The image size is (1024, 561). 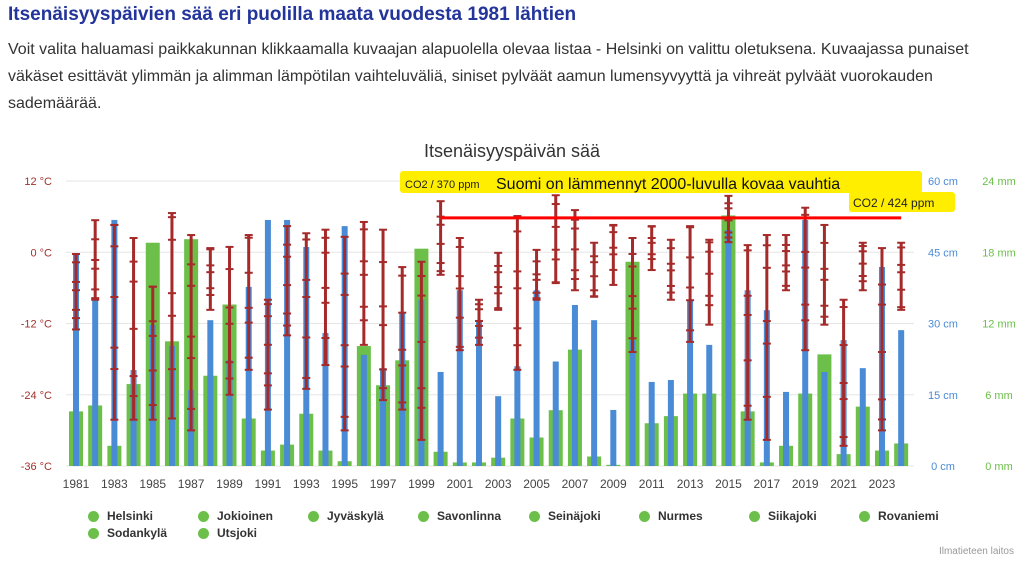 What do you see at coordinates (137, 533) in the screenshot?
I see `legend-label: Sodankylä` at bounding box center [137, 533].